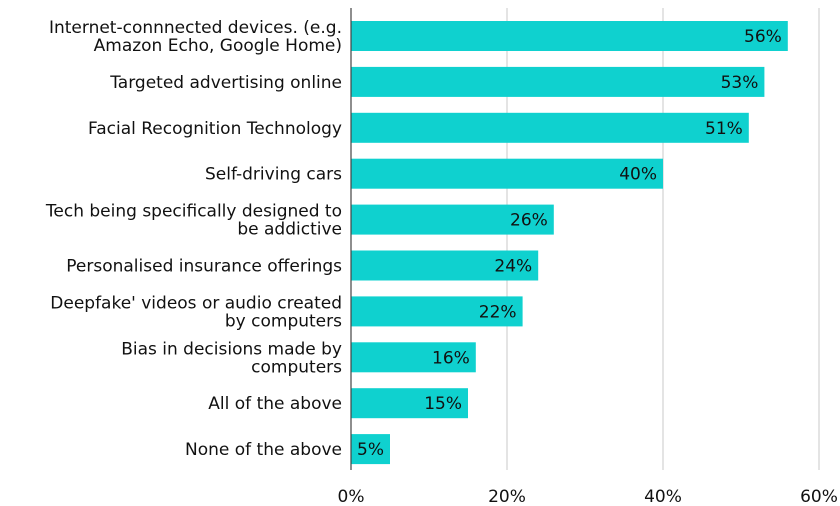 The height and width of the screenshot is (506, 840). I want to click on data-label: 56%, so click(763, 37).